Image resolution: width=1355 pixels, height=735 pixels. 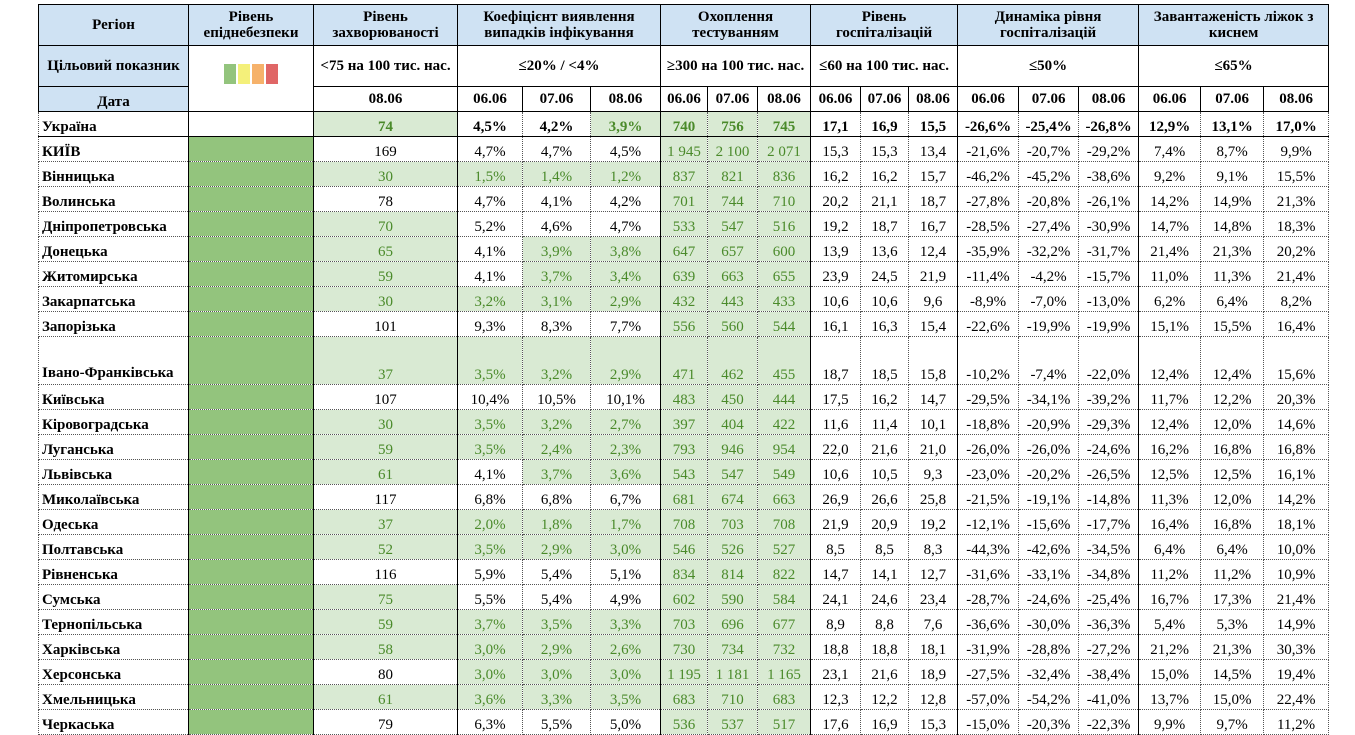 I want to click on hospitalization-value: 13,6, so click(x=885, y=249).